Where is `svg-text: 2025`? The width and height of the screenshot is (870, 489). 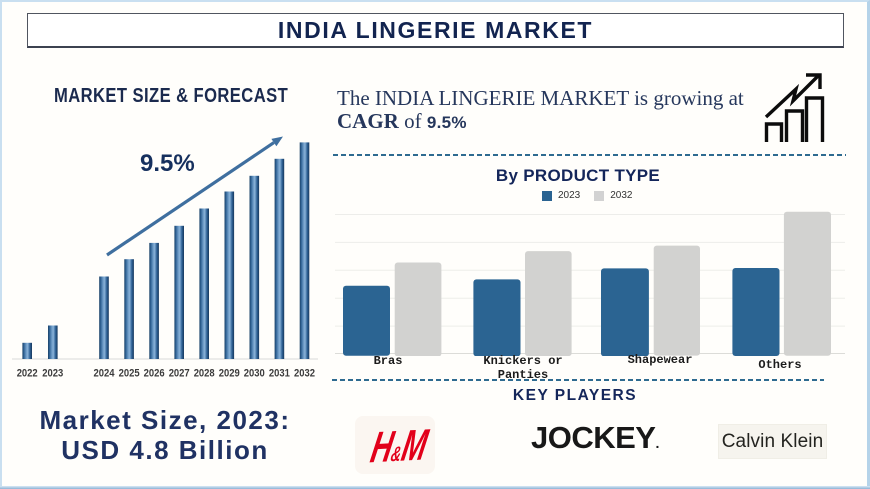 svg-text: 2025 is located at coordinates (129, 374).